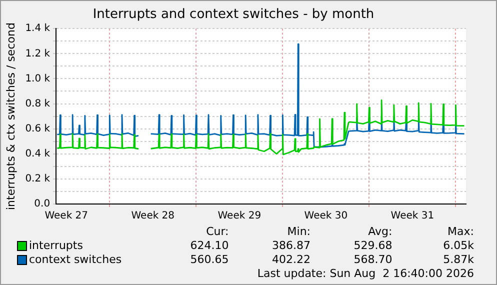 The height and width of the screenshot is (285, 497). What do you see at coordinates (153, 216) in the screenshot?
I see `x-tick-label: Week 28` at bounding box center [153, 216].